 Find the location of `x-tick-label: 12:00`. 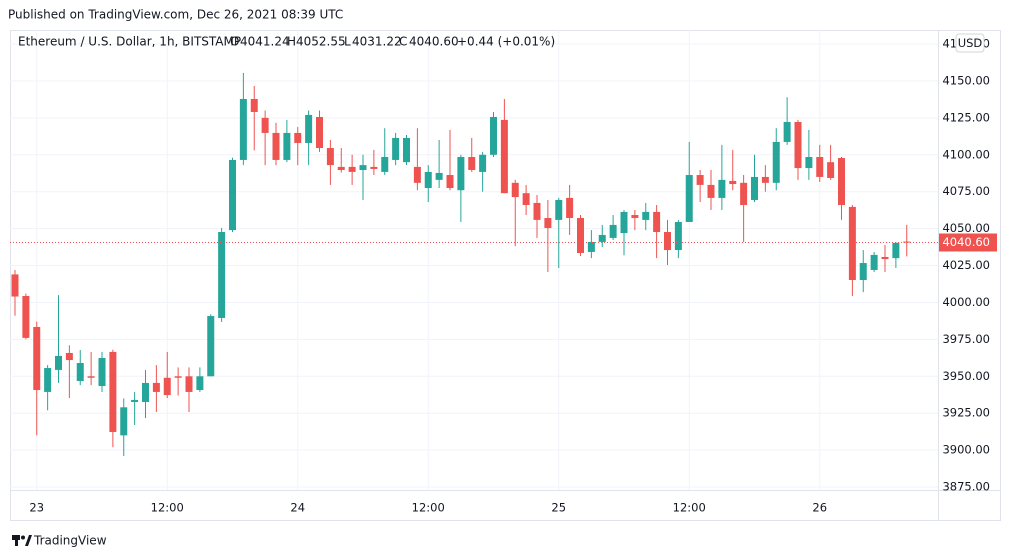

x-tick-label: 12:00 is located at coordinates (689, 508).